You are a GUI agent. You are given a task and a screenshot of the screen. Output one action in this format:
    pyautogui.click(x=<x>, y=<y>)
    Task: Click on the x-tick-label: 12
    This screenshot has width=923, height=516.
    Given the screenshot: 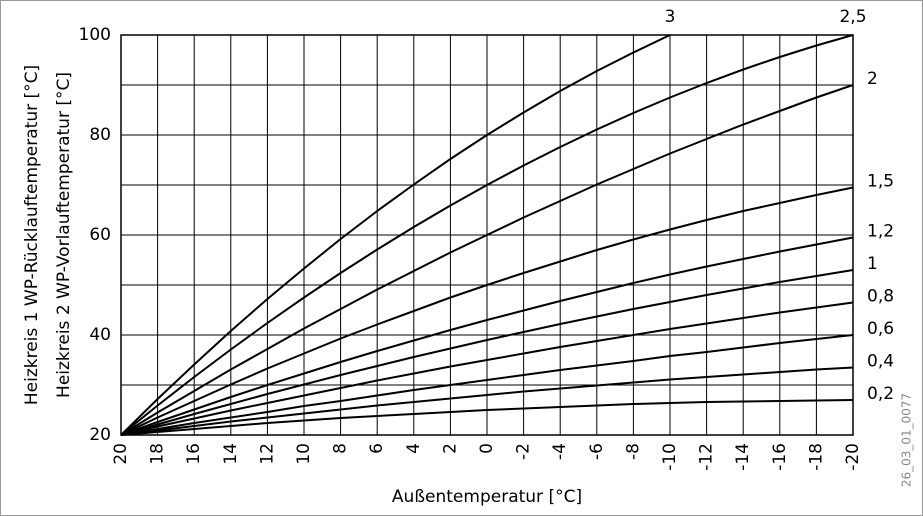 What is the action you would take?
    pyautogui.click(x=267, y=454)
    